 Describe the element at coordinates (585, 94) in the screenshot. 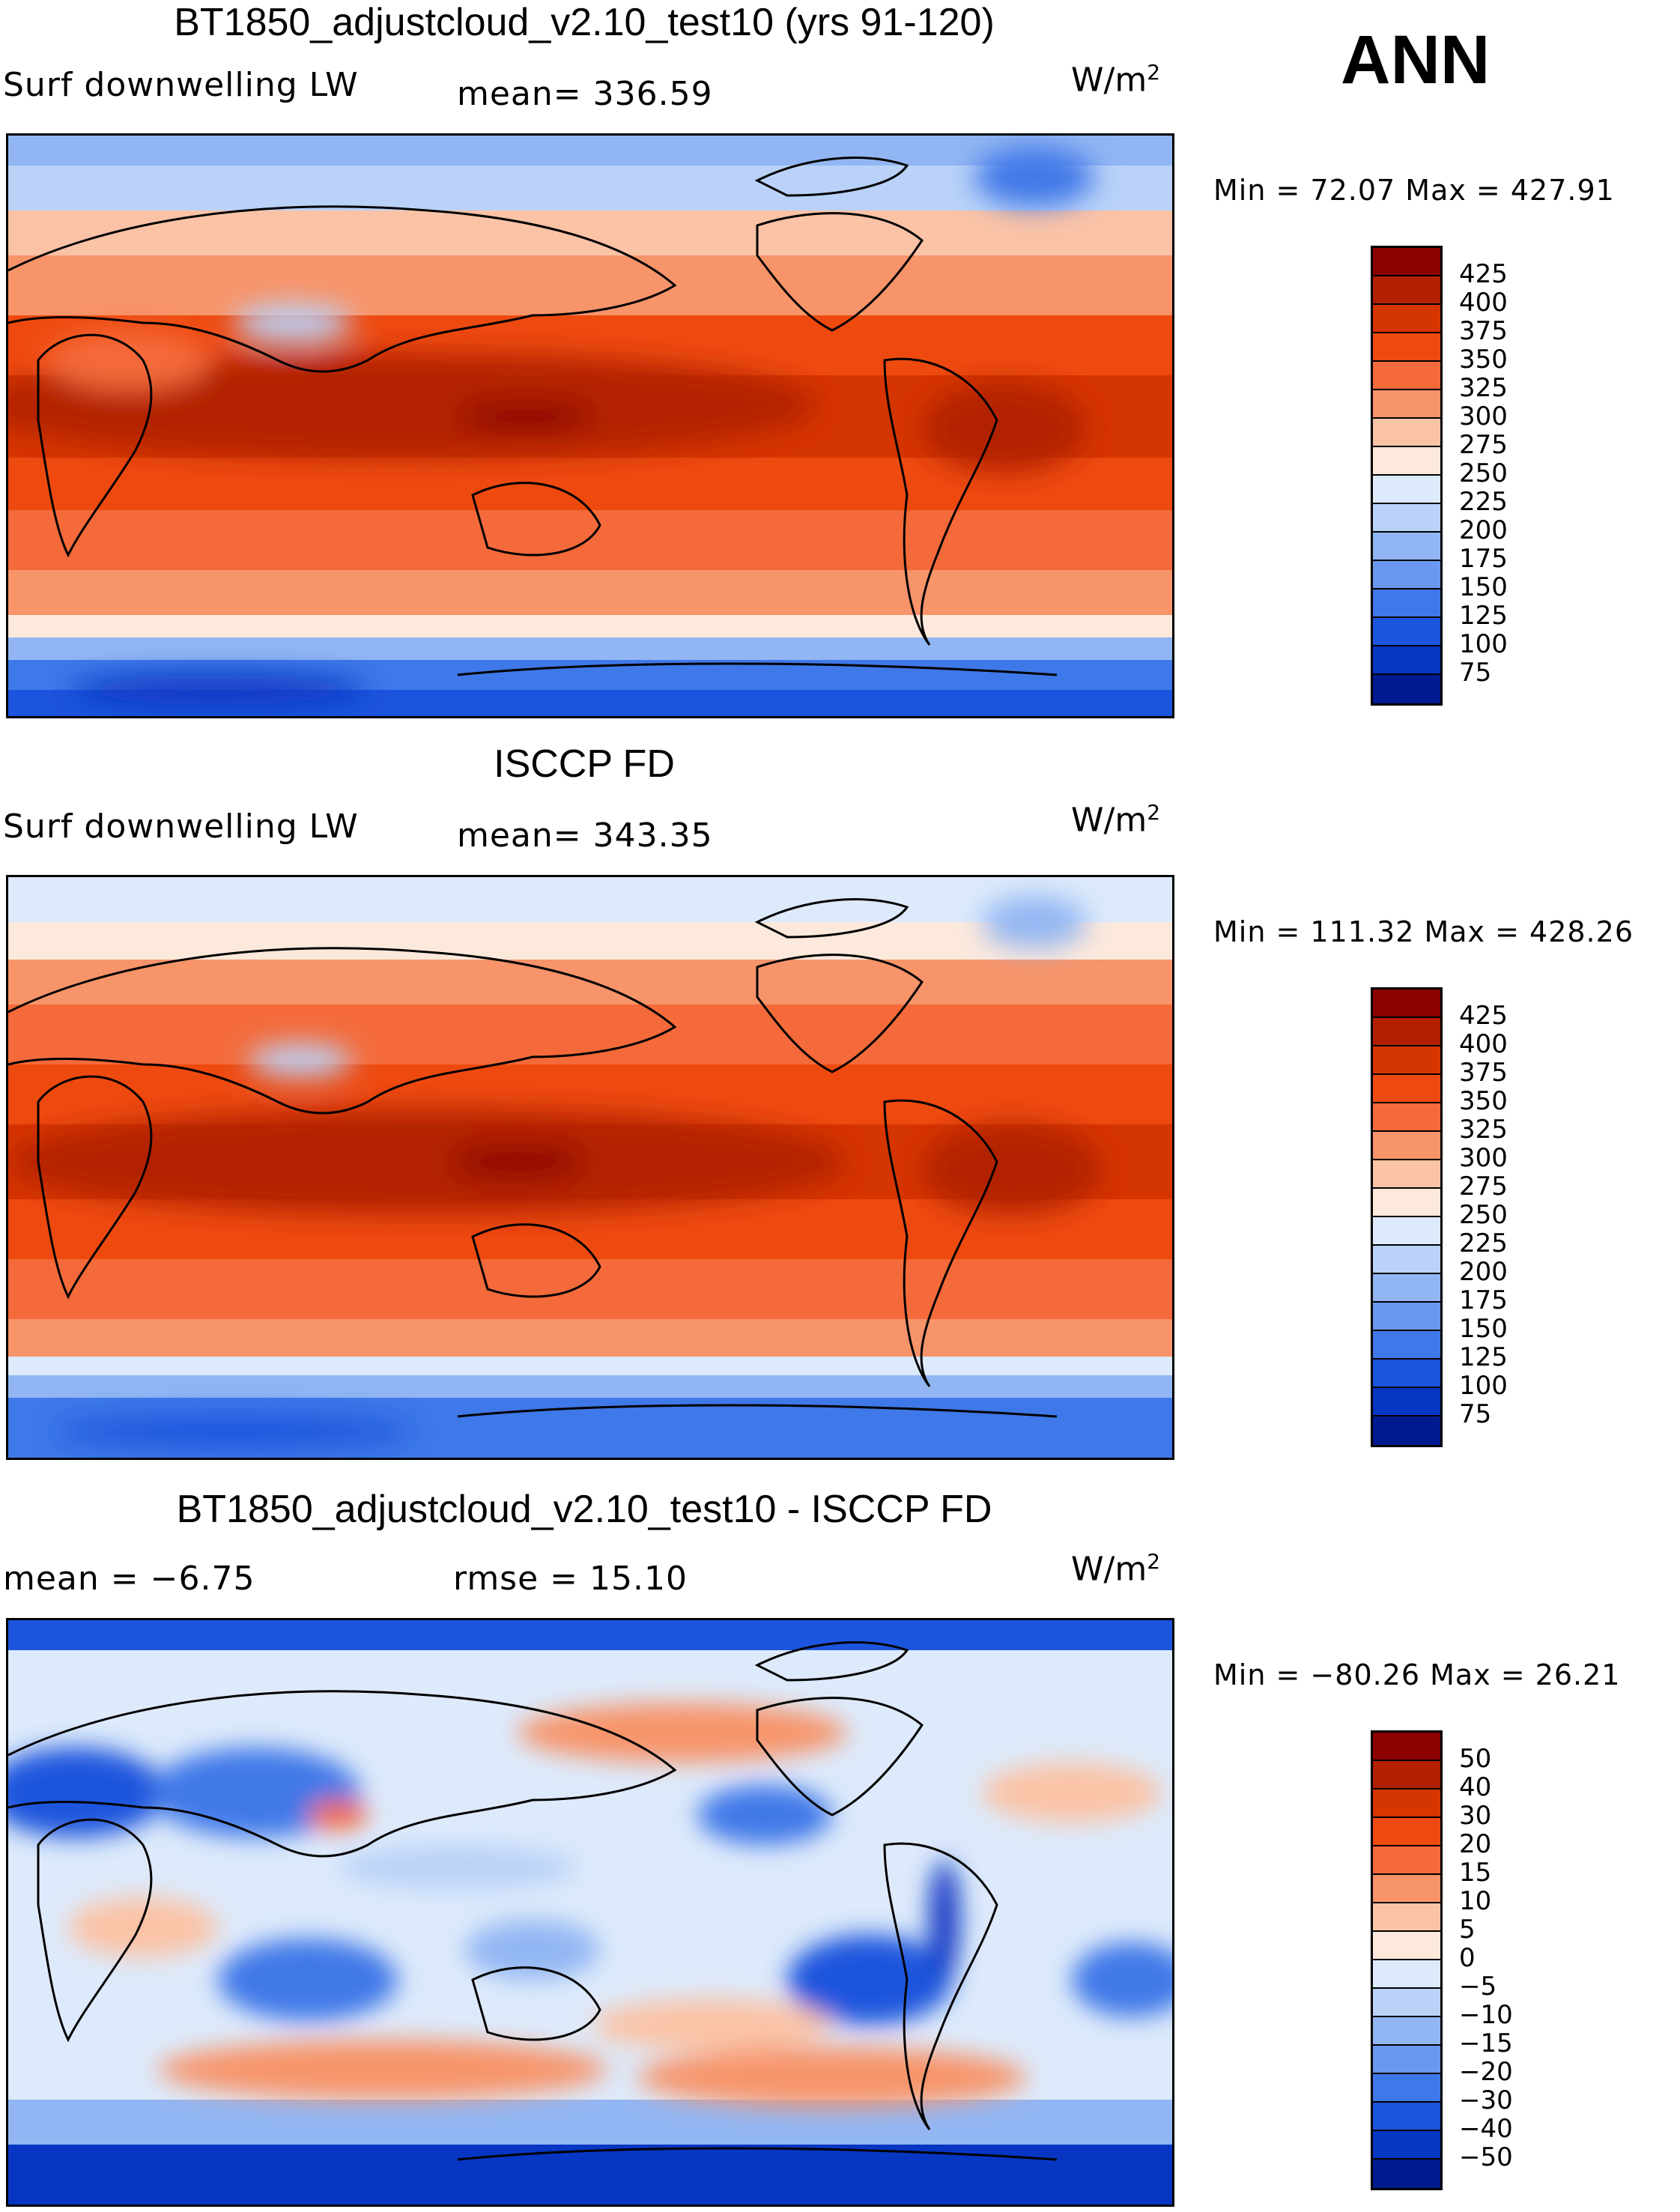

I see `panel1-mean-label: mean= 336.59` at that location.